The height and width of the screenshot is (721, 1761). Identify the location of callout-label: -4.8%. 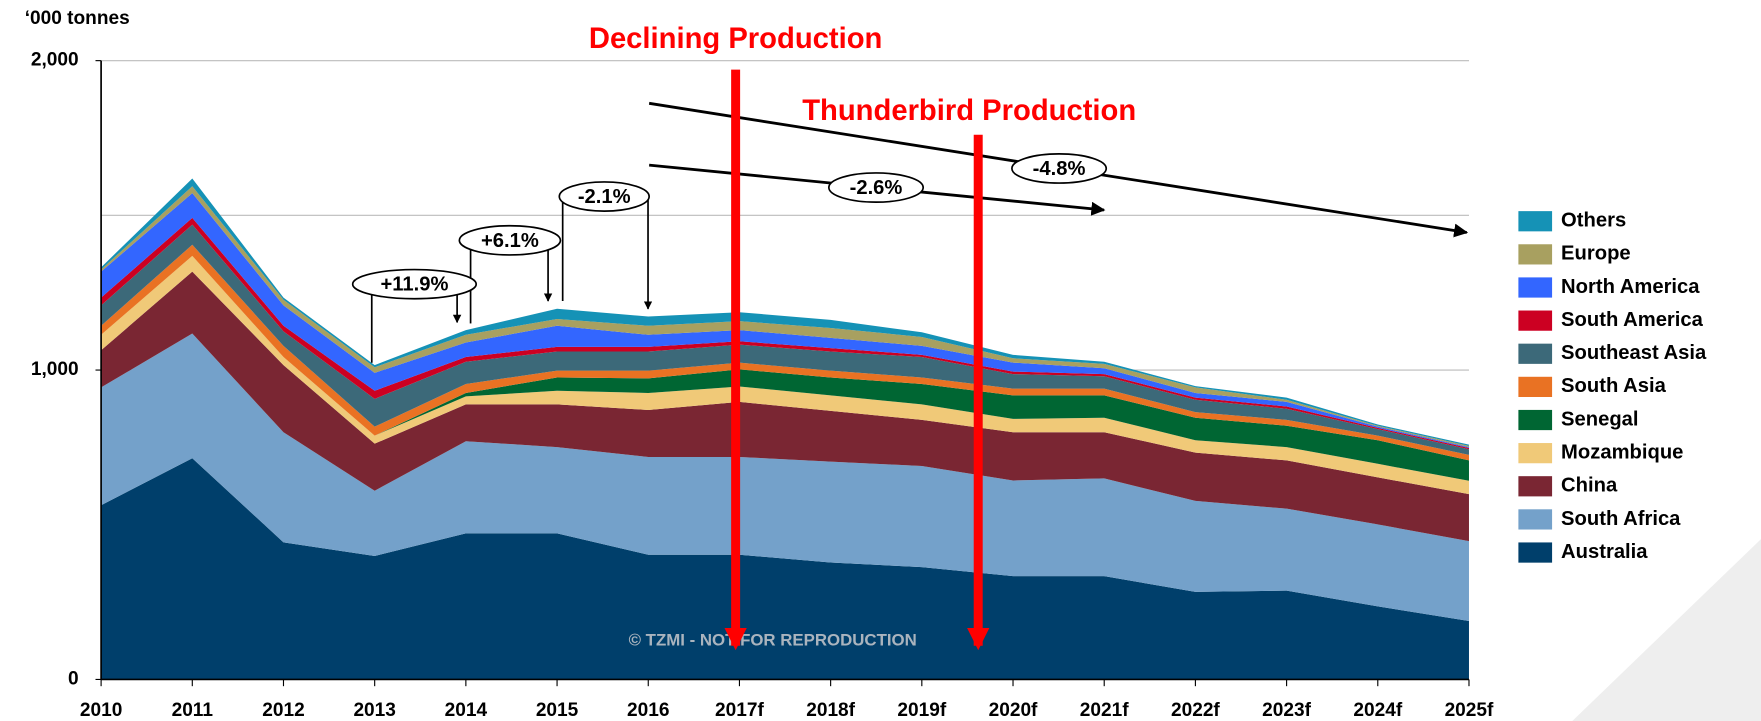
(1059, 169).